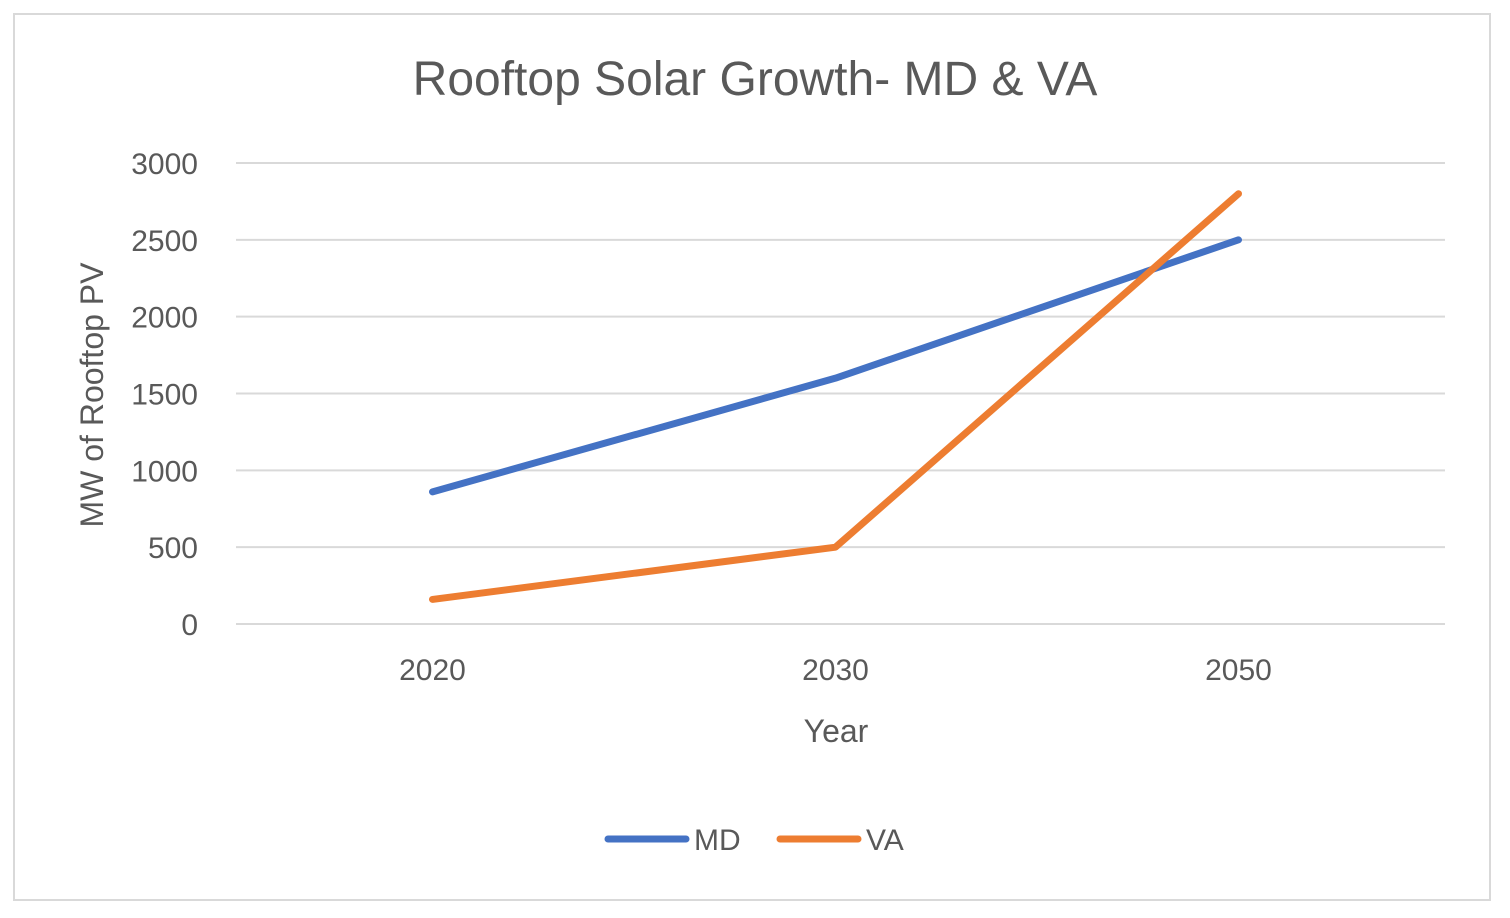 The image size is (1510, 918). I want to click on y-axis-label: MW of Rooftop PV, so click(92, 395).